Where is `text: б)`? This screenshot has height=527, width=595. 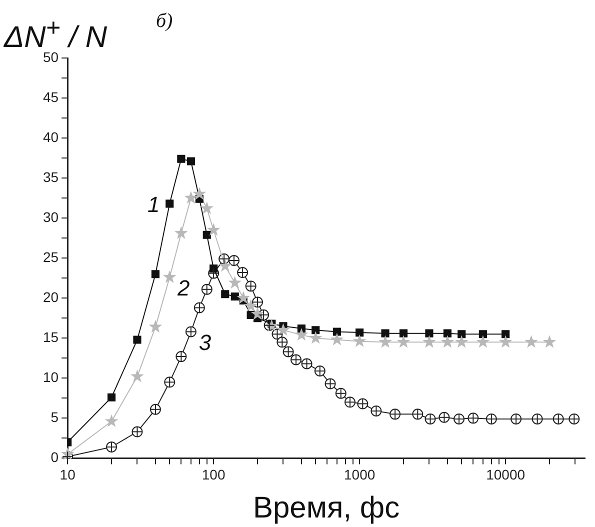
text: б) is located at coordinates (164, 21).